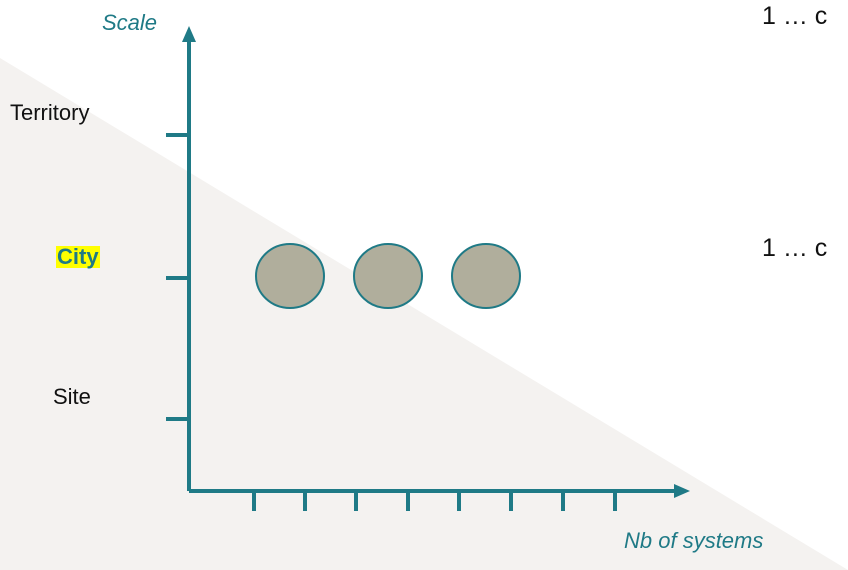 The image size is (848, 570). Describe the element at coordinates (682, 491) in the screenshot. I see `x-axis-arrowhead` at that location.